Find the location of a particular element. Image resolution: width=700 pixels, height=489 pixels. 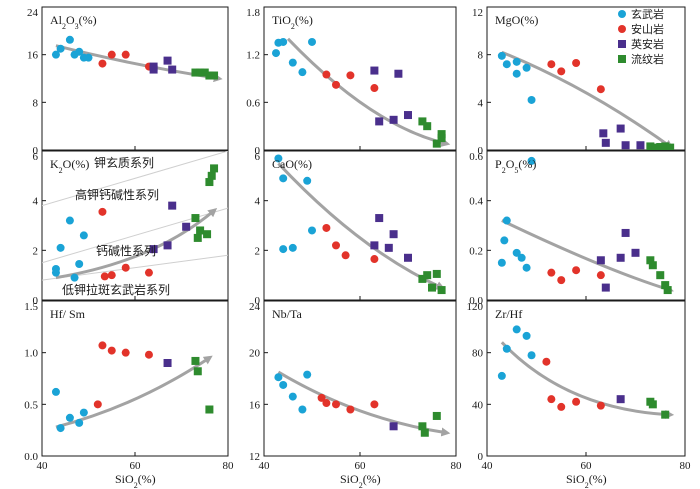

y-tick-label: 0.6 is located at coordinates (253, 103).